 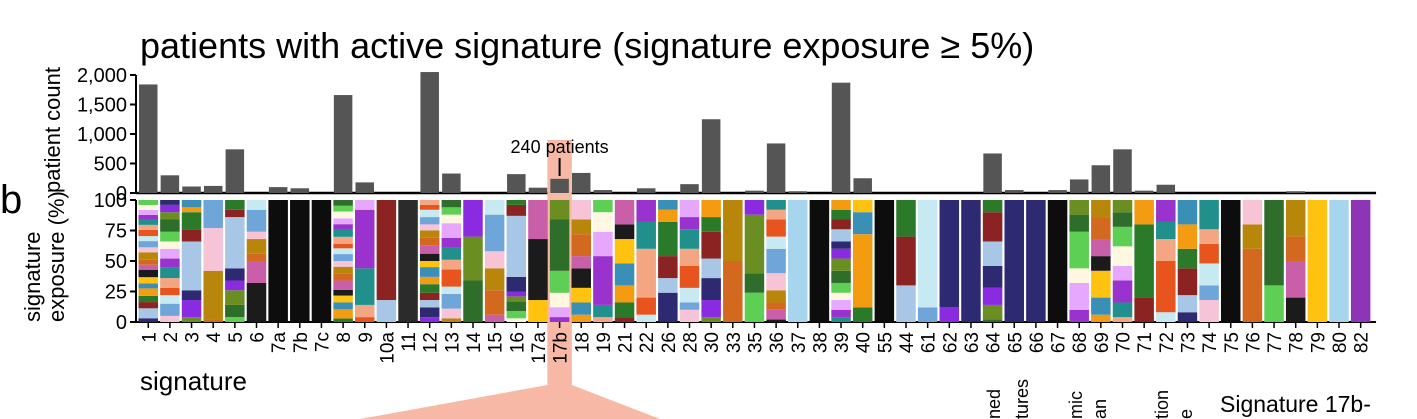 What do you see at coordinates (560, 156) in the screenshot?
I see `patient-annotation: 240 patients` at bounding box center [560, 156].